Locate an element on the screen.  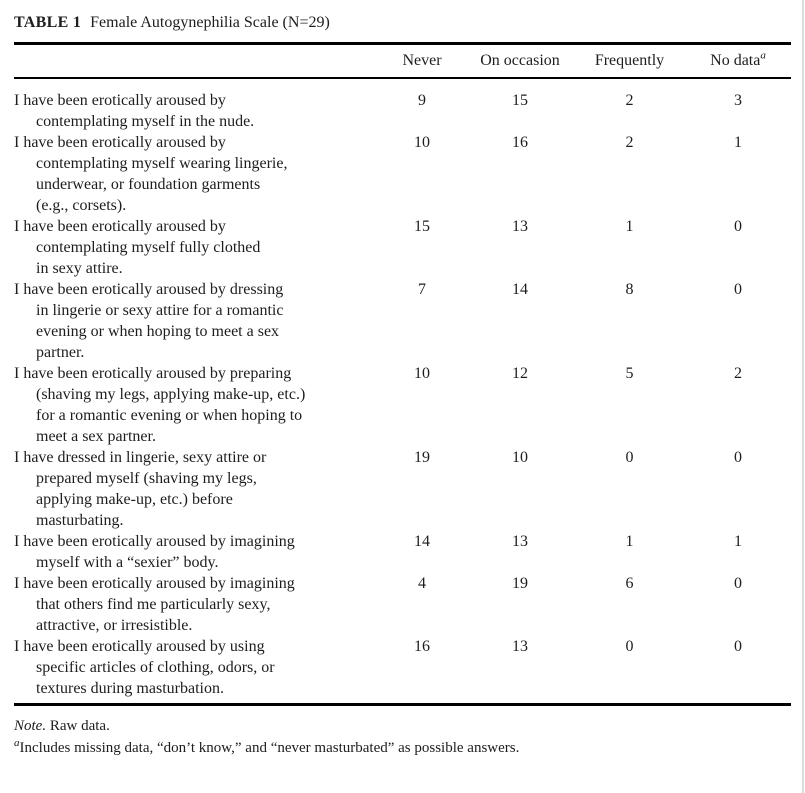
header-row: Never On occasion Frequently No dataa is located at coordinates (402, 61).